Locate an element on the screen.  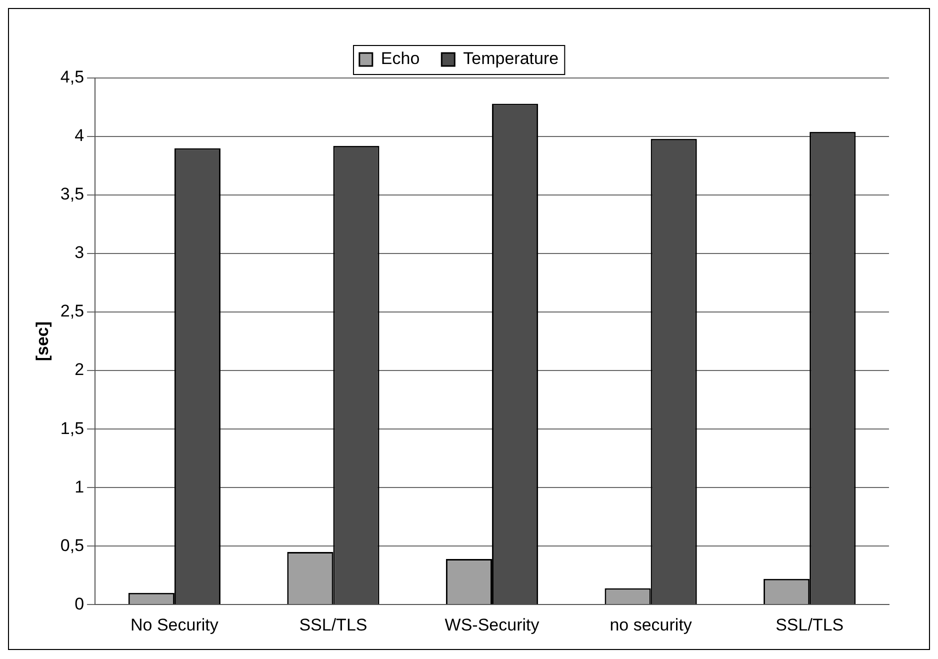
x-tick-label: no security is located at coordinates (651, 624).